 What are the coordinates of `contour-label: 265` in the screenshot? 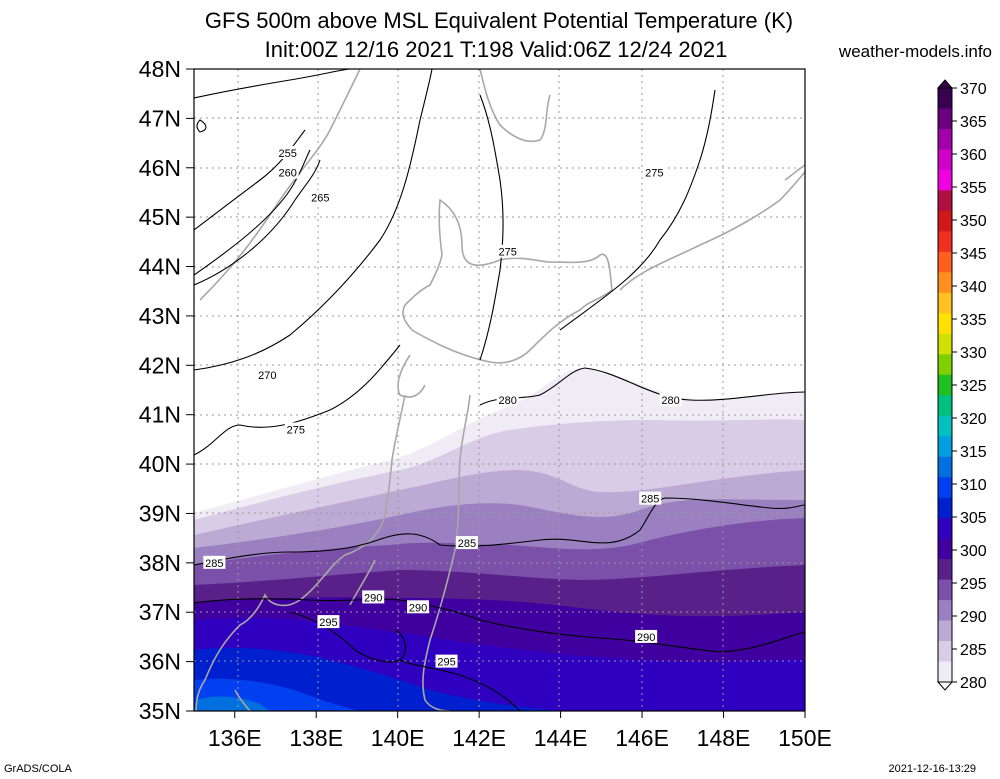 It's located at (320, 198).